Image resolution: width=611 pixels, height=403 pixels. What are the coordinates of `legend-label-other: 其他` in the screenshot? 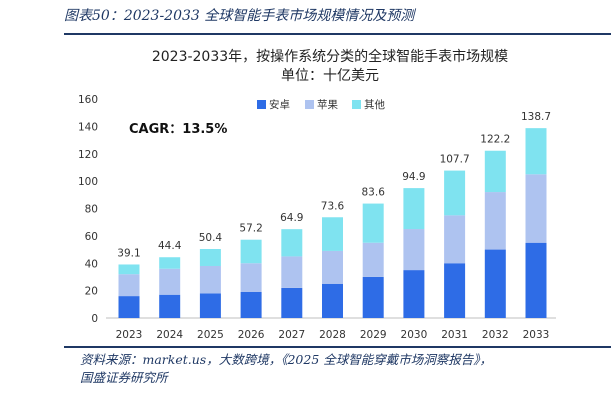 It's located at (374, 104).